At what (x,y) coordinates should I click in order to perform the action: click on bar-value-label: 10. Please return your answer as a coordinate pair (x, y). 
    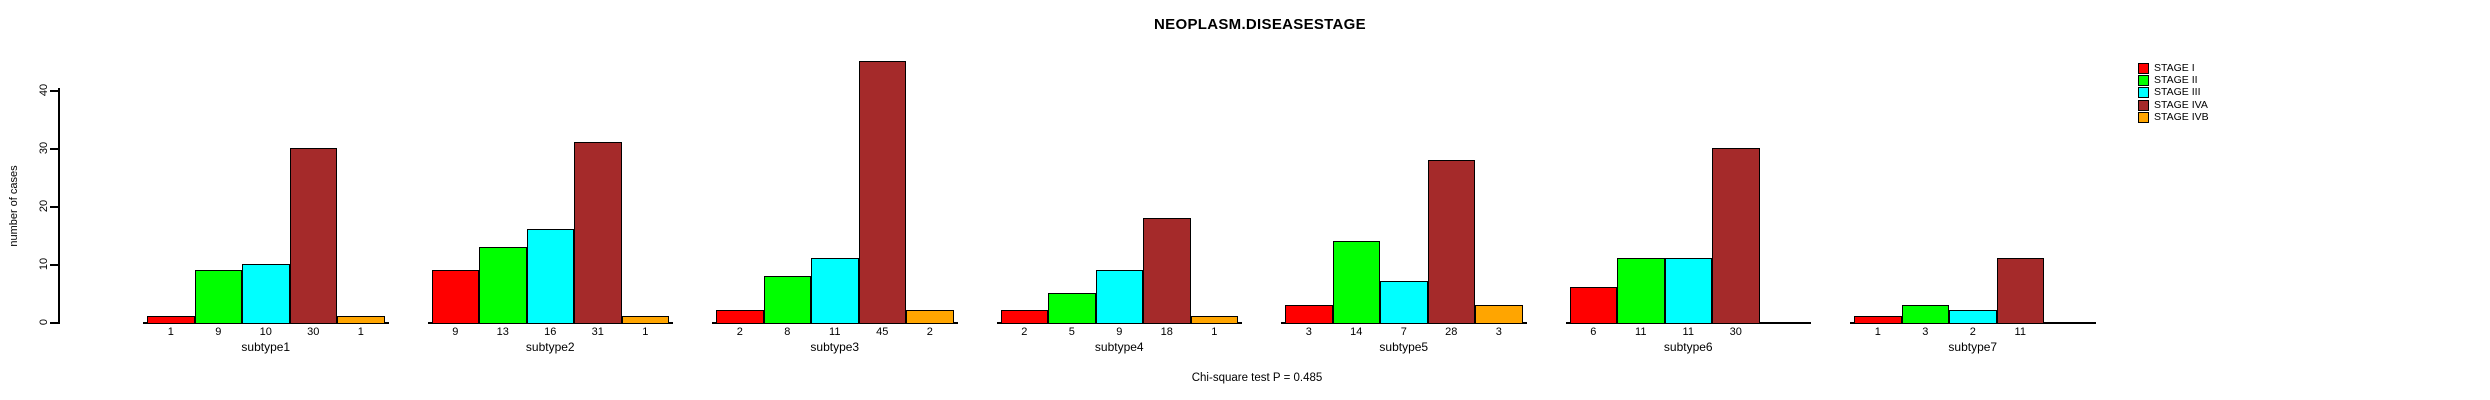
    Looking at the image, I should click on (265, 332).